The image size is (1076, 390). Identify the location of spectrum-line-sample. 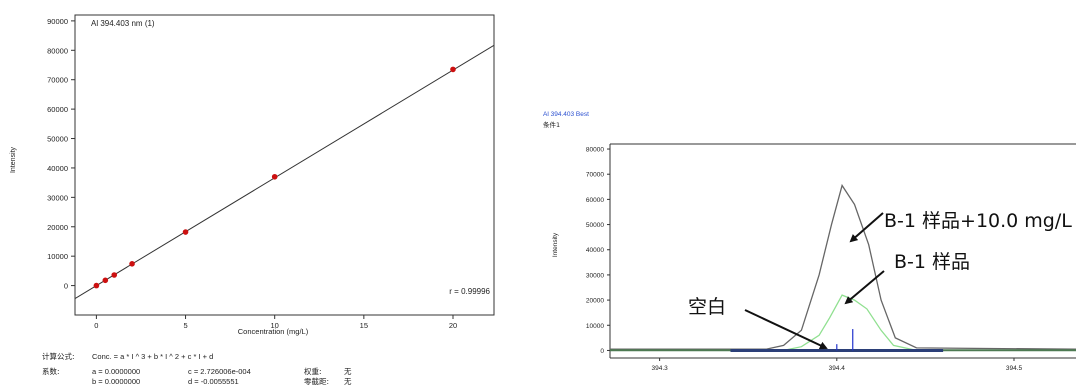
(843, 323).